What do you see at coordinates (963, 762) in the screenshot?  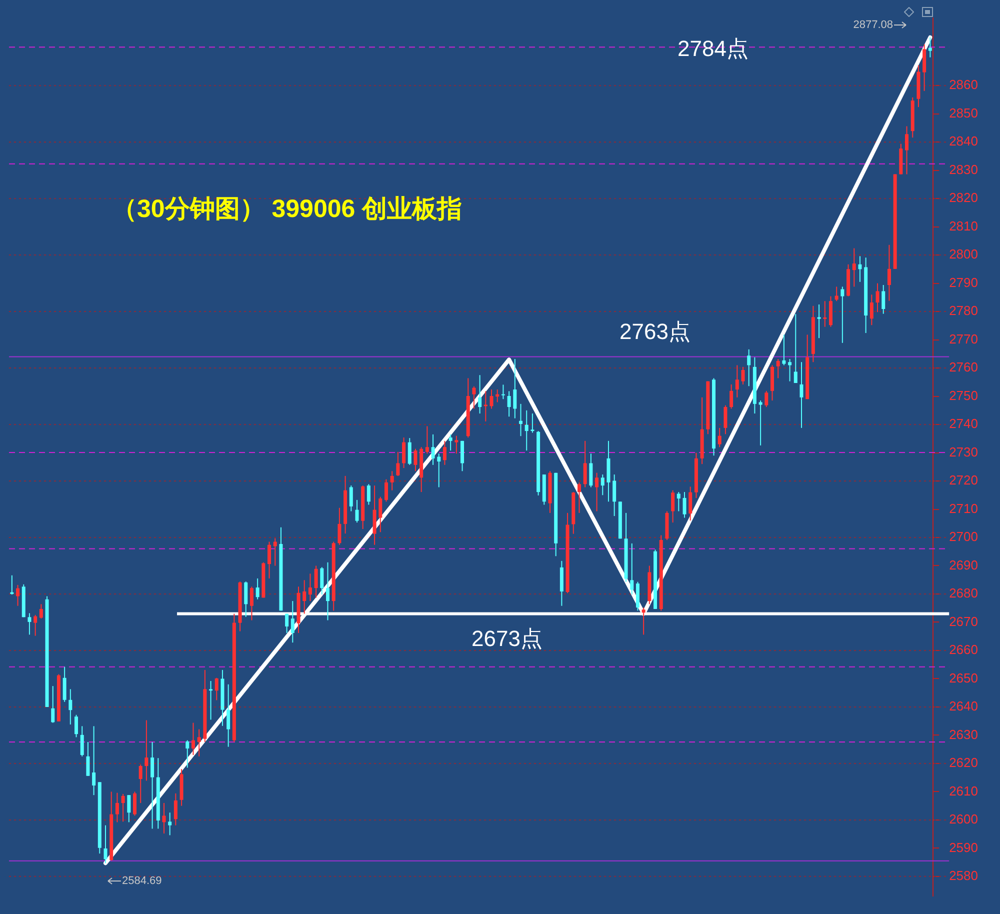 I see `y-tick-label: 2620` at bounding box center [963, 762].